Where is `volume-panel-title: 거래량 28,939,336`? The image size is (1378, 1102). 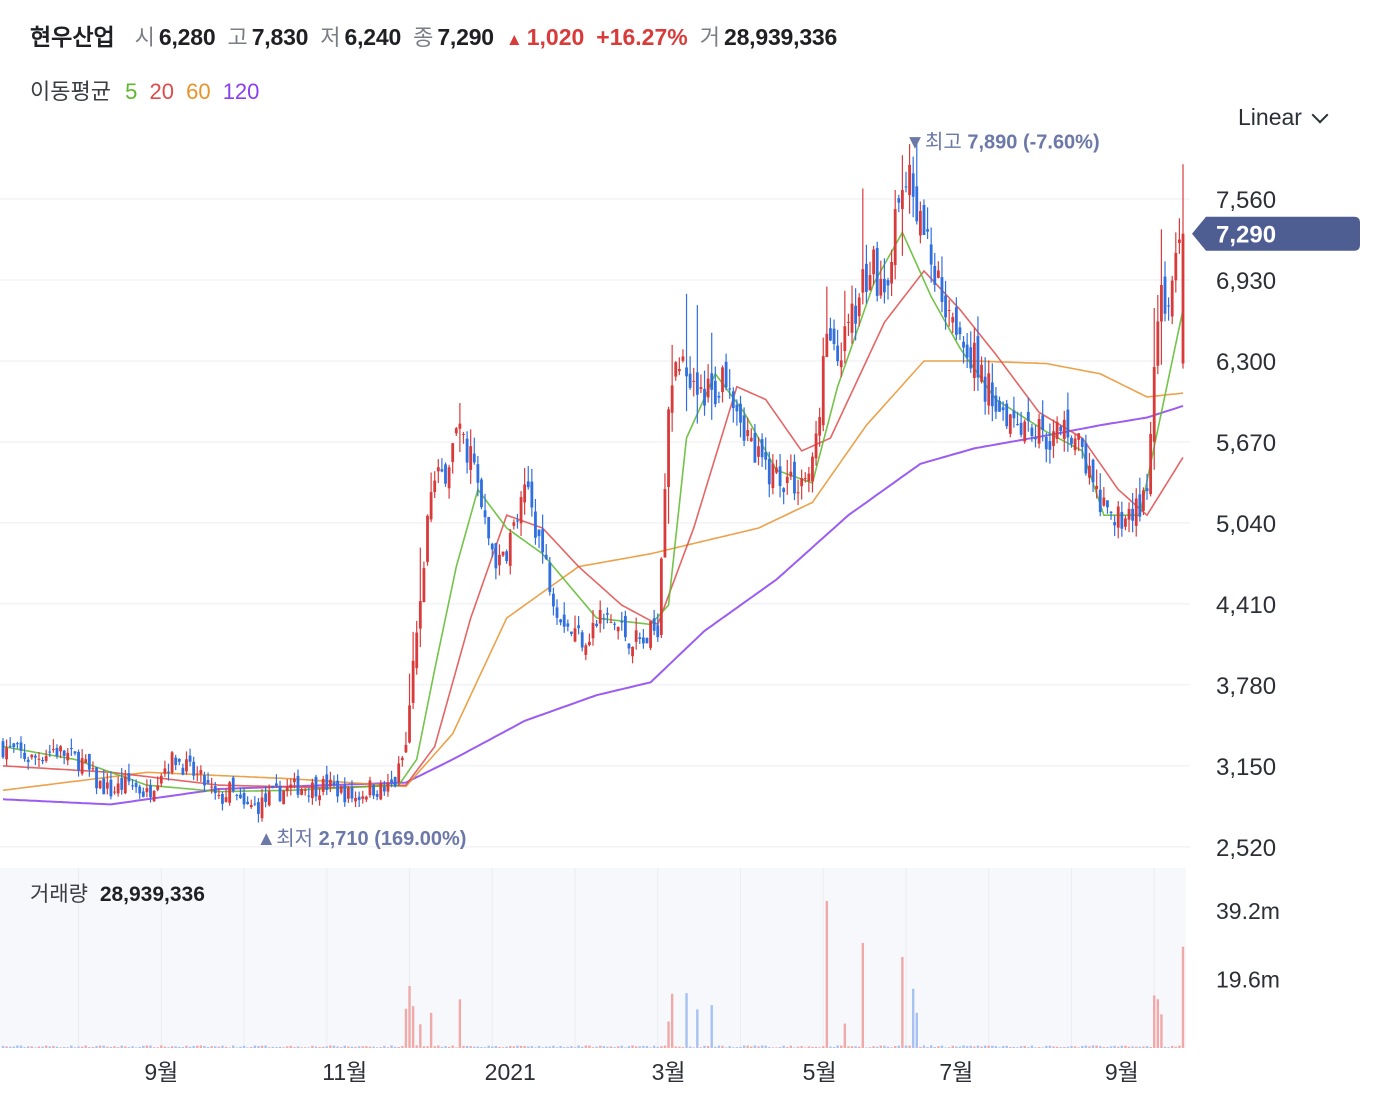 volume-panel-title: 거래량 28,939,336 is located at coordinates (117, 893).